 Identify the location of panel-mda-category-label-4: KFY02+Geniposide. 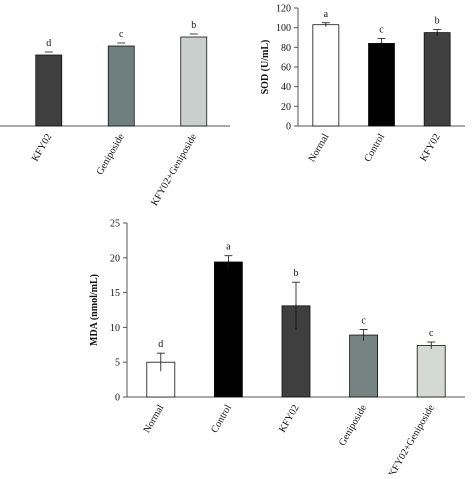
(412, 438).